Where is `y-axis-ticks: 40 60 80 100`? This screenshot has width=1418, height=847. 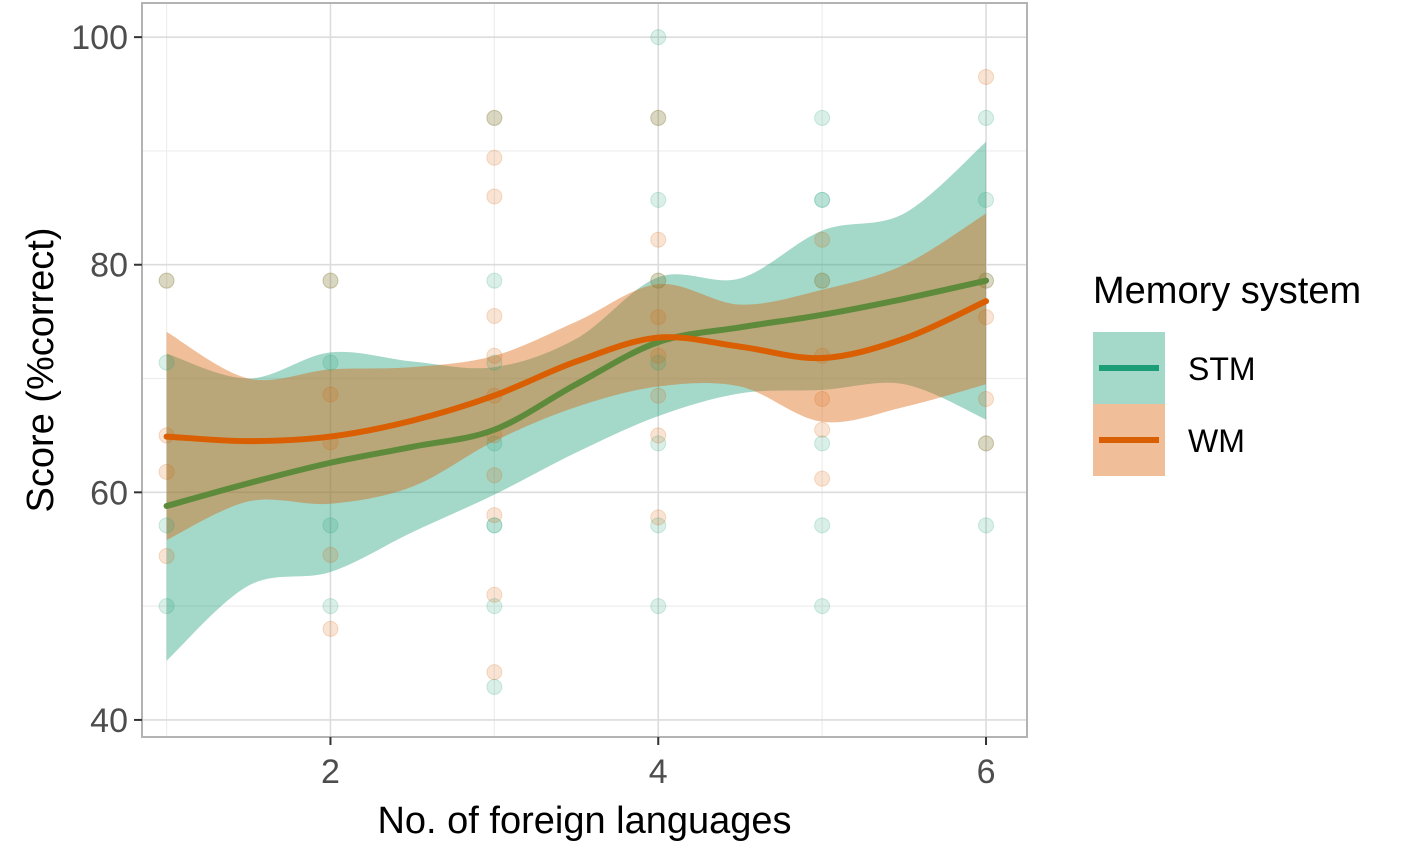 y-axis-ticks: 40 60 80 100 is located at coordinates (106, 379).